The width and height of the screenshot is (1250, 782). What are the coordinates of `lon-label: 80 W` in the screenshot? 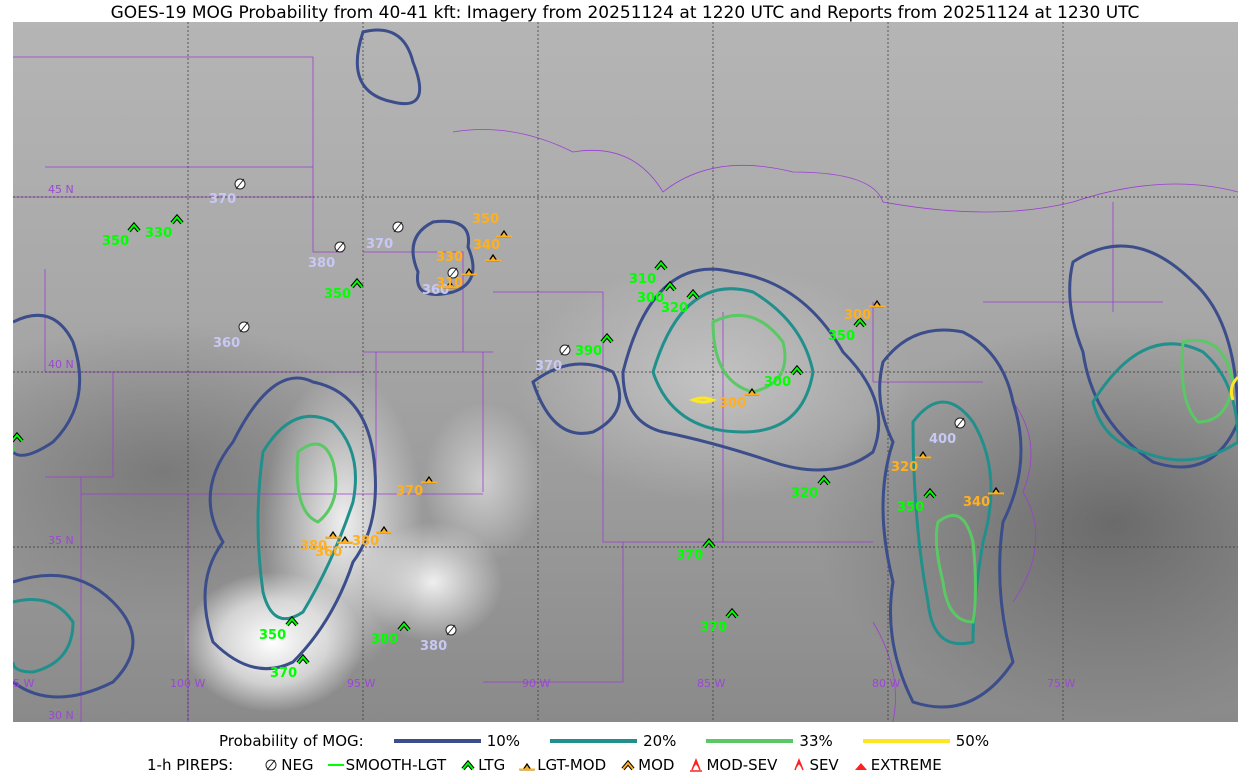 It's located at (886, 683).